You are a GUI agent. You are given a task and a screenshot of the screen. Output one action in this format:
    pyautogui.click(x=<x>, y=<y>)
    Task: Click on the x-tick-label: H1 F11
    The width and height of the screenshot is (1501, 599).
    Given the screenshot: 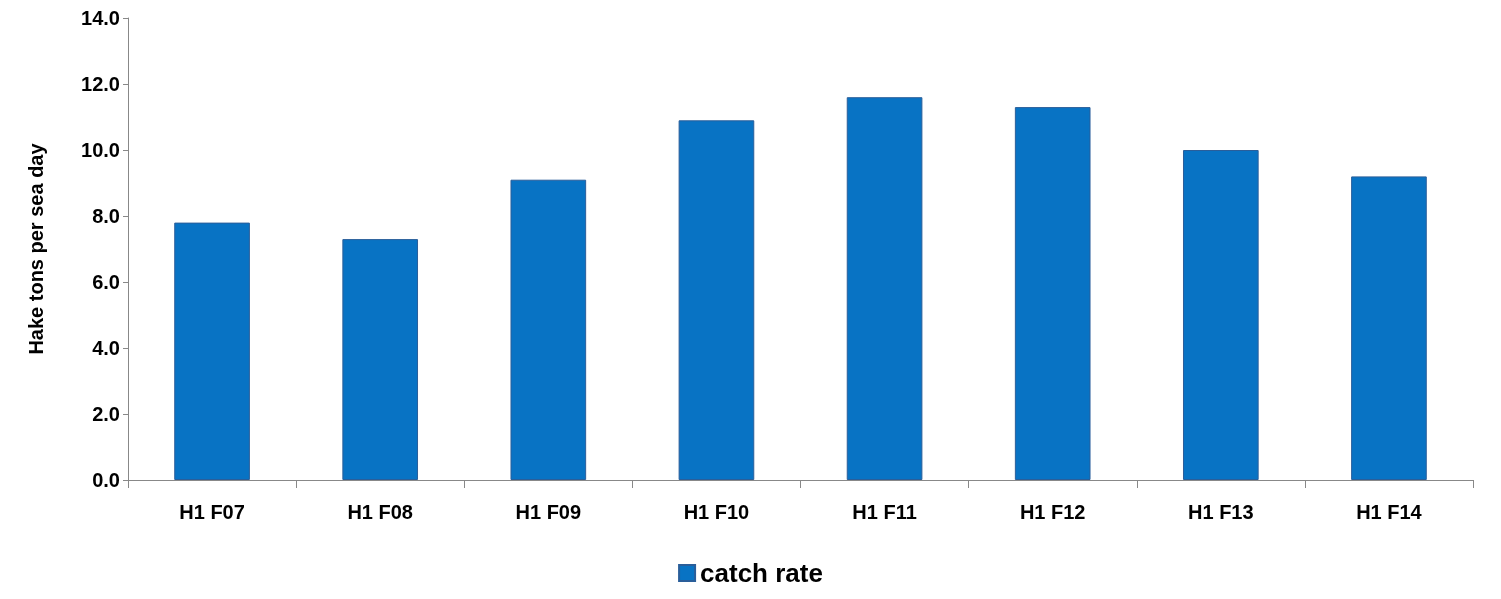 What is the action you would take?
    pyautogui.click(x=884, y=512)
    